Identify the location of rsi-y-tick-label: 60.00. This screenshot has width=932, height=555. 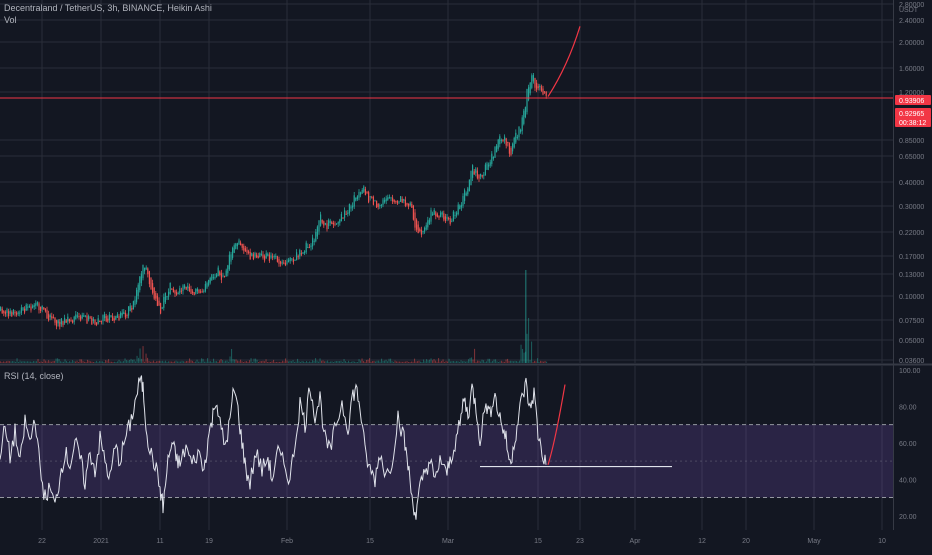
(908, 444).